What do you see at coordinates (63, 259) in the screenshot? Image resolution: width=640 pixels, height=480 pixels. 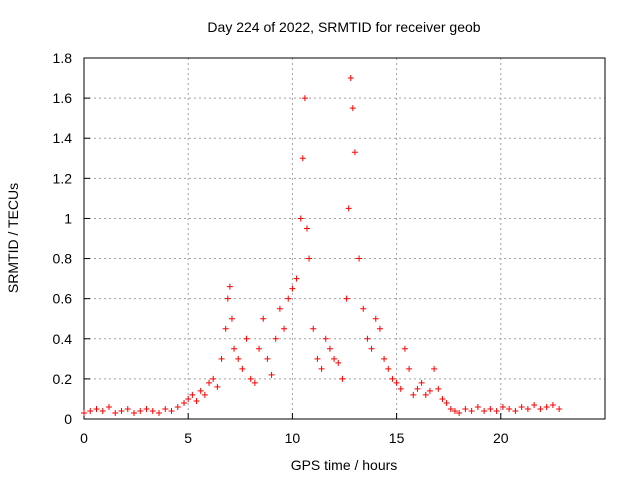 I see `y-tick-label: 0.8` at bounding box center [63, 259].